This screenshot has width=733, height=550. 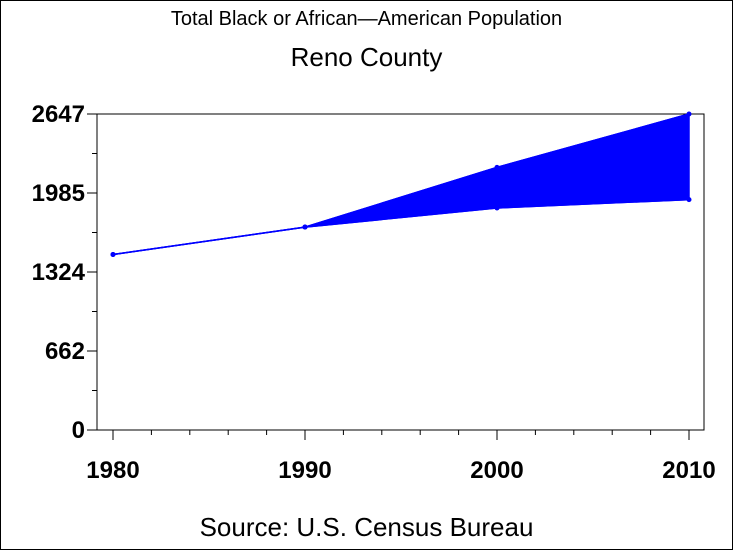 What do you see at coordinates (59, 272) in the screenshot?
I see `y-tick-label: 1324` at bounding box center [59, 272].